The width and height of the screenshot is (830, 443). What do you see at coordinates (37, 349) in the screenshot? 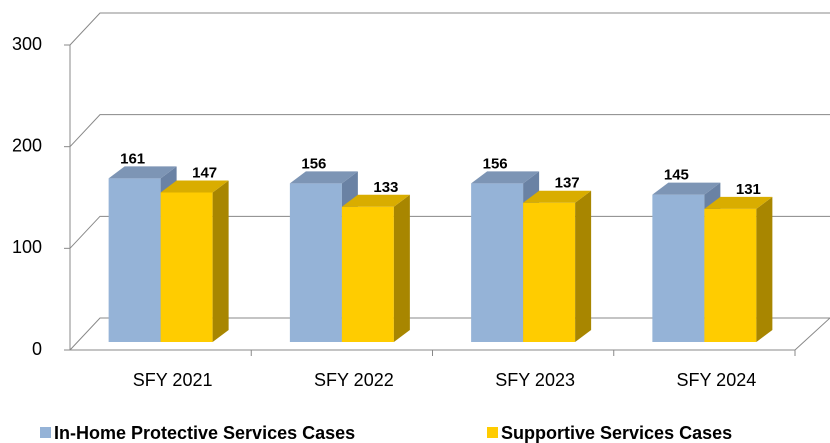
I see `y-tick-label: 0` at bounding box center [37, 349].